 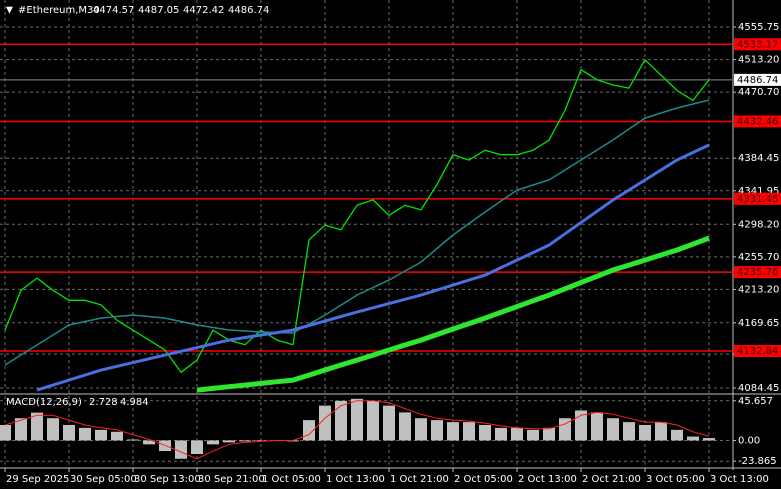 What do you see at coordinates (103, 402) in the screenshot?
I see `macd-value: 2.728` at bounding box center [103, 402].